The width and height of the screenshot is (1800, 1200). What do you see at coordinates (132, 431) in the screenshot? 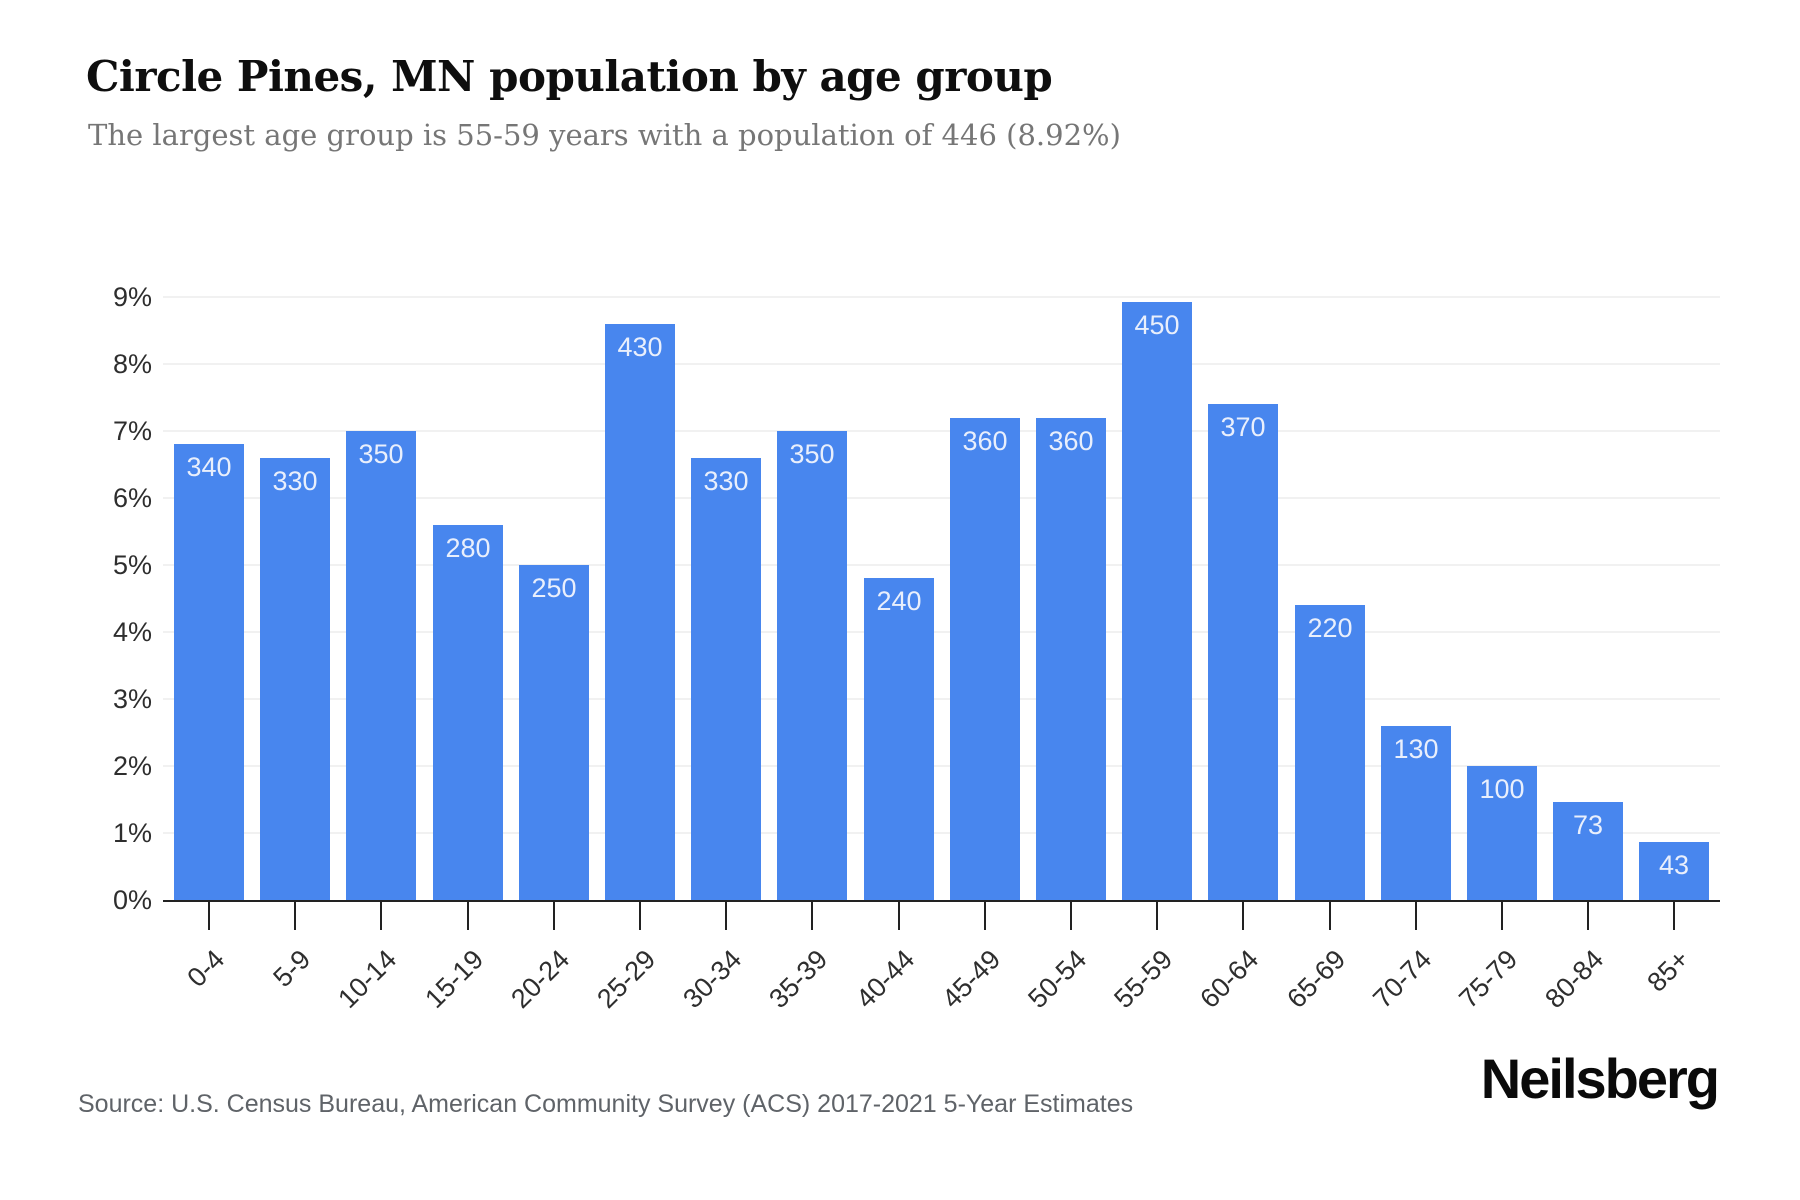
I see `y-axis-label-7%: 7%` at bounding box center [132, 431].